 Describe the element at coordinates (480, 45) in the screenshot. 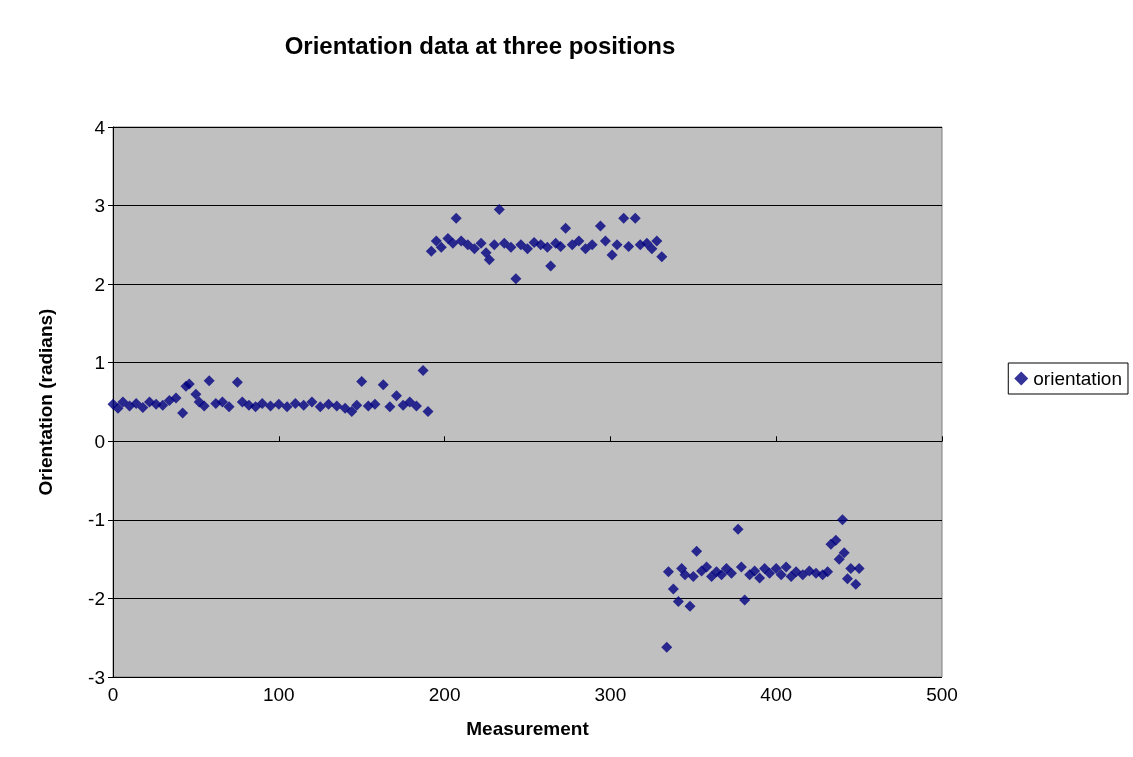

I see `chart-title: Orientation data at three positions` at that location.